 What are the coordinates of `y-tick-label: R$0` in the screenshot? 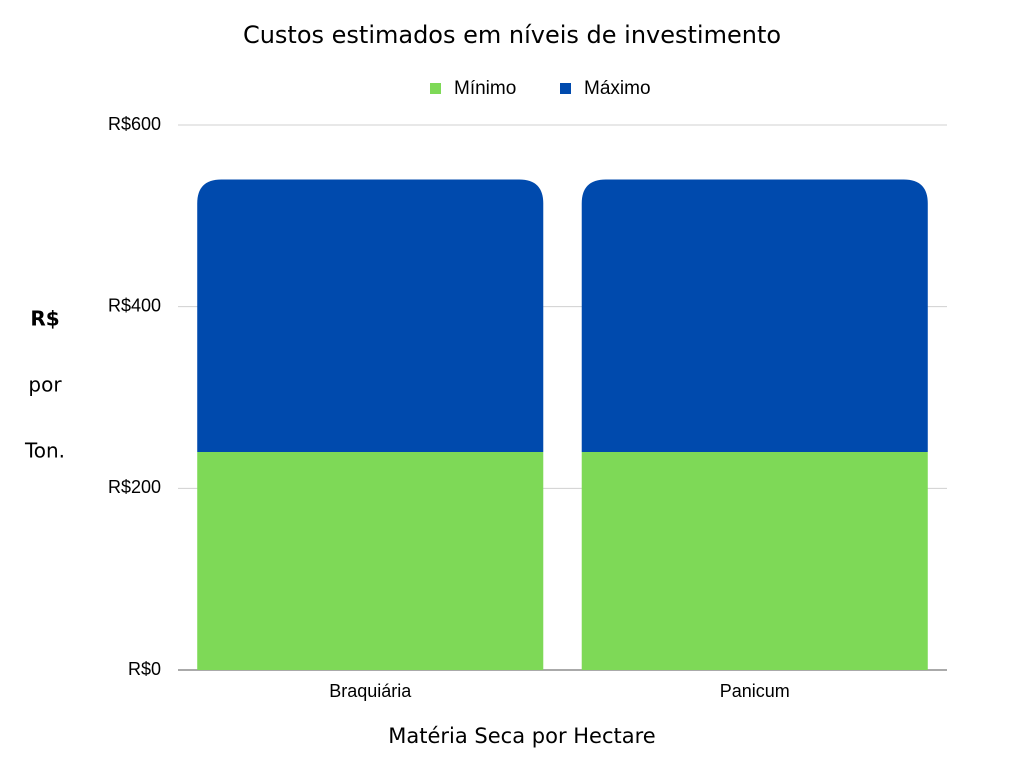 It's located at (144, 669).